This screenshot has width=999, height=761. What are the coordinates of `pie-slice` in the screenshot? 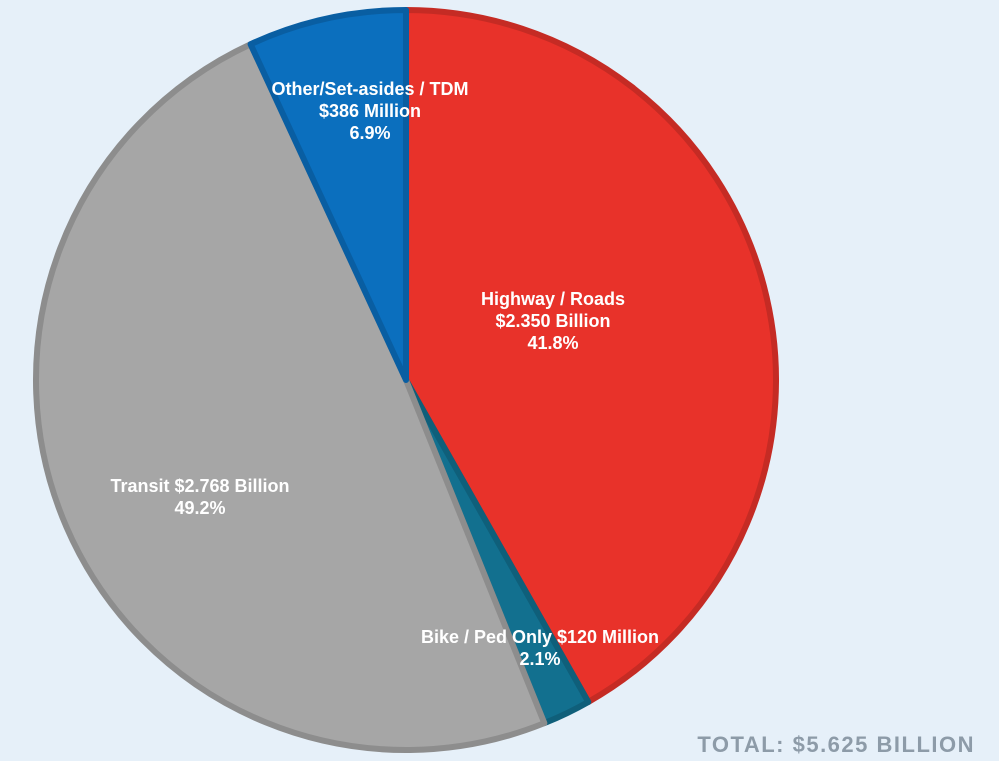 It's located at (328, 195).